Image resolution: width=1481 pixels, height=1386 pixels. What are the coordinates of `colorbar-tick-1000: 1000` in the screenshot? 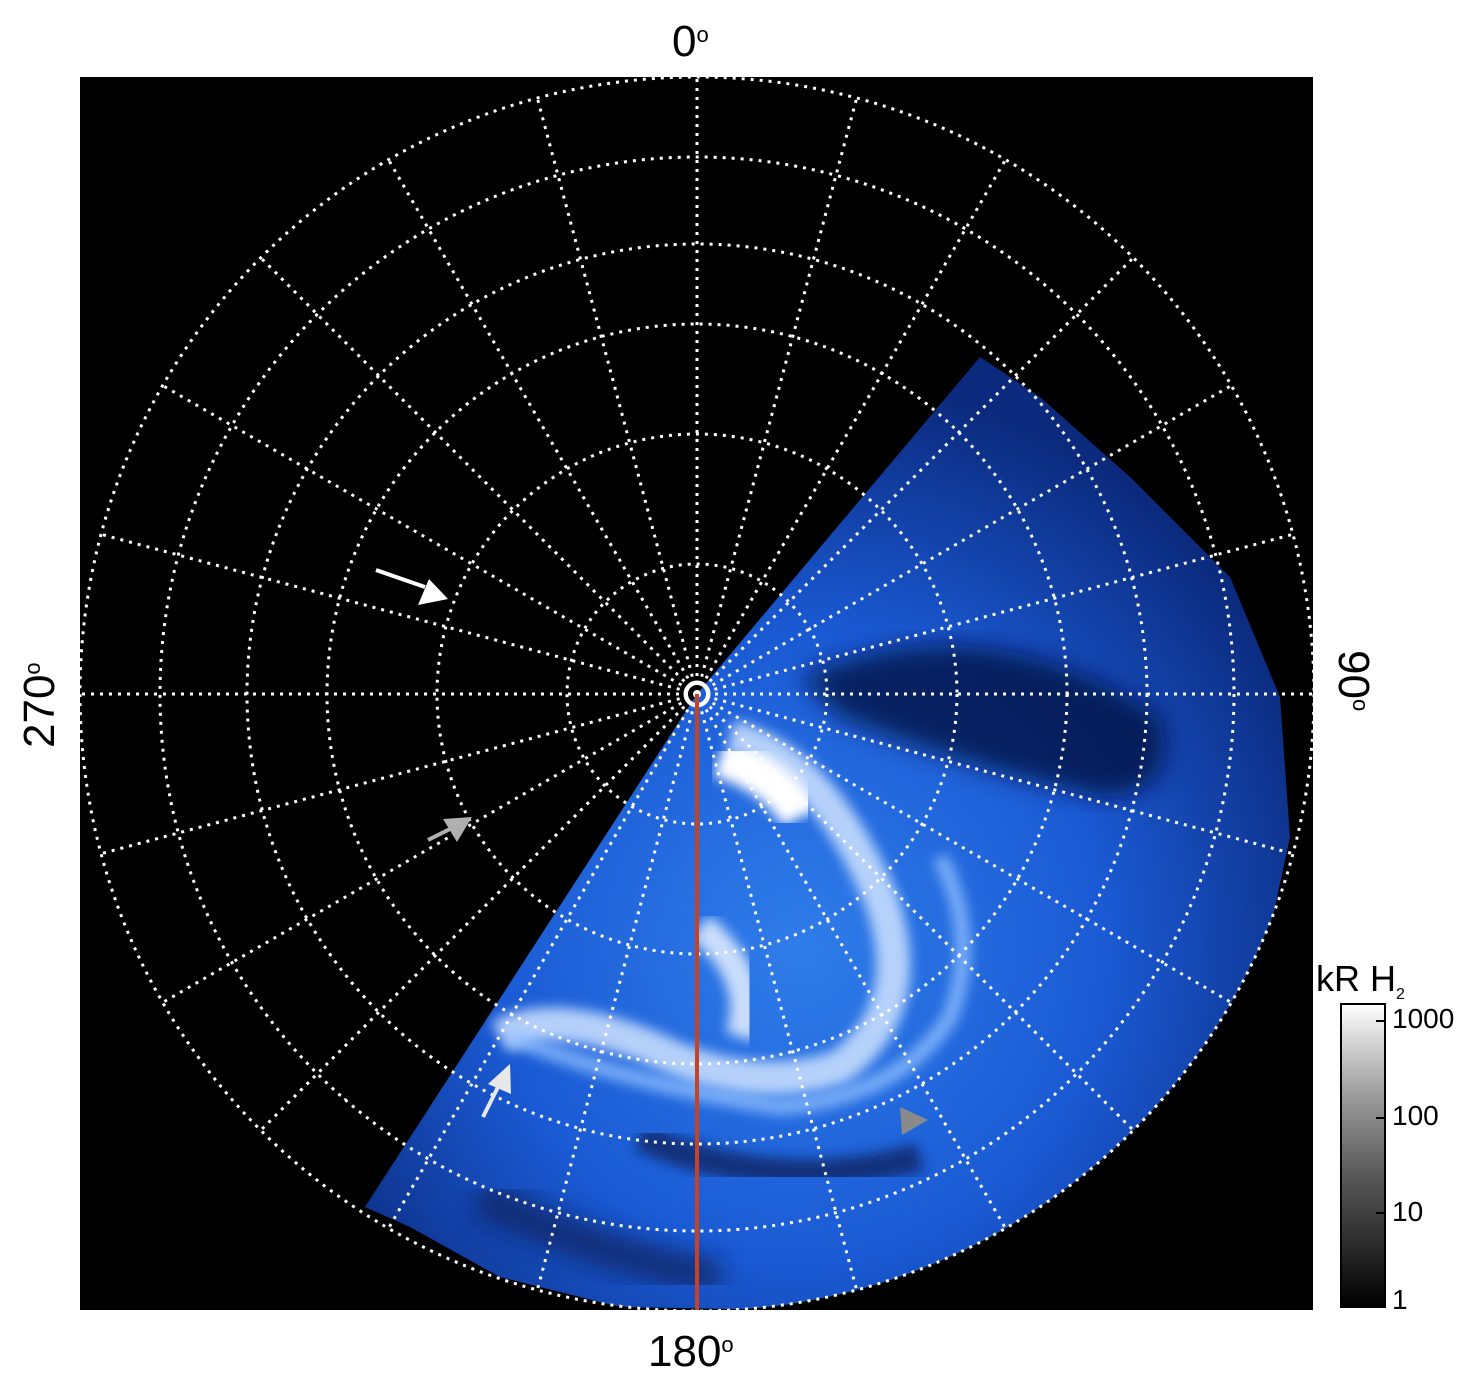 It's located at (1423, 1018).